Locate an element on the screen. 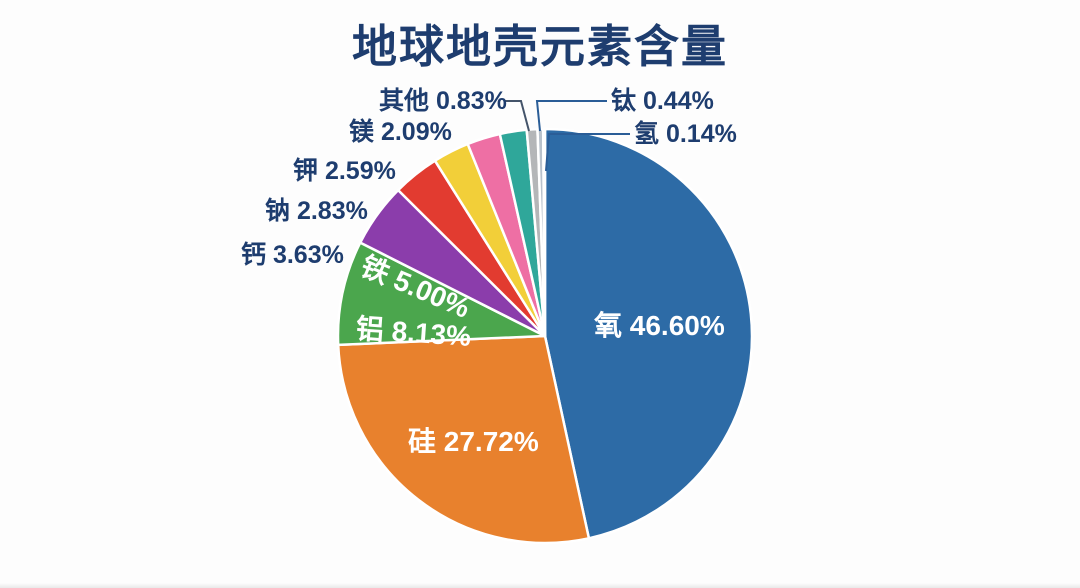 Image resolution: width=1080 pixels, height=588 pixels. pie-slice-hydrogen is located at coordinates (544, 232).